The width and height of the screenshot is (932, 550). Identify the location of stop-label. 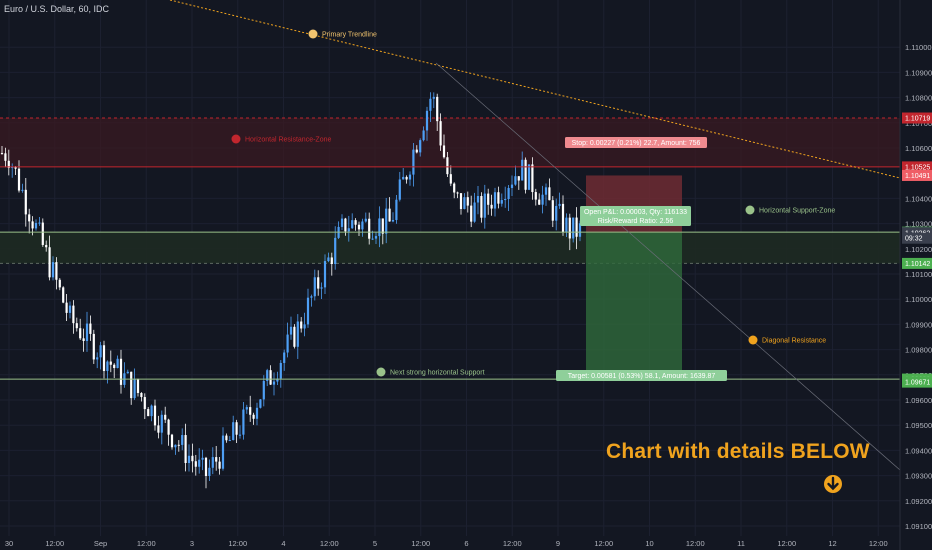
(636, 142).